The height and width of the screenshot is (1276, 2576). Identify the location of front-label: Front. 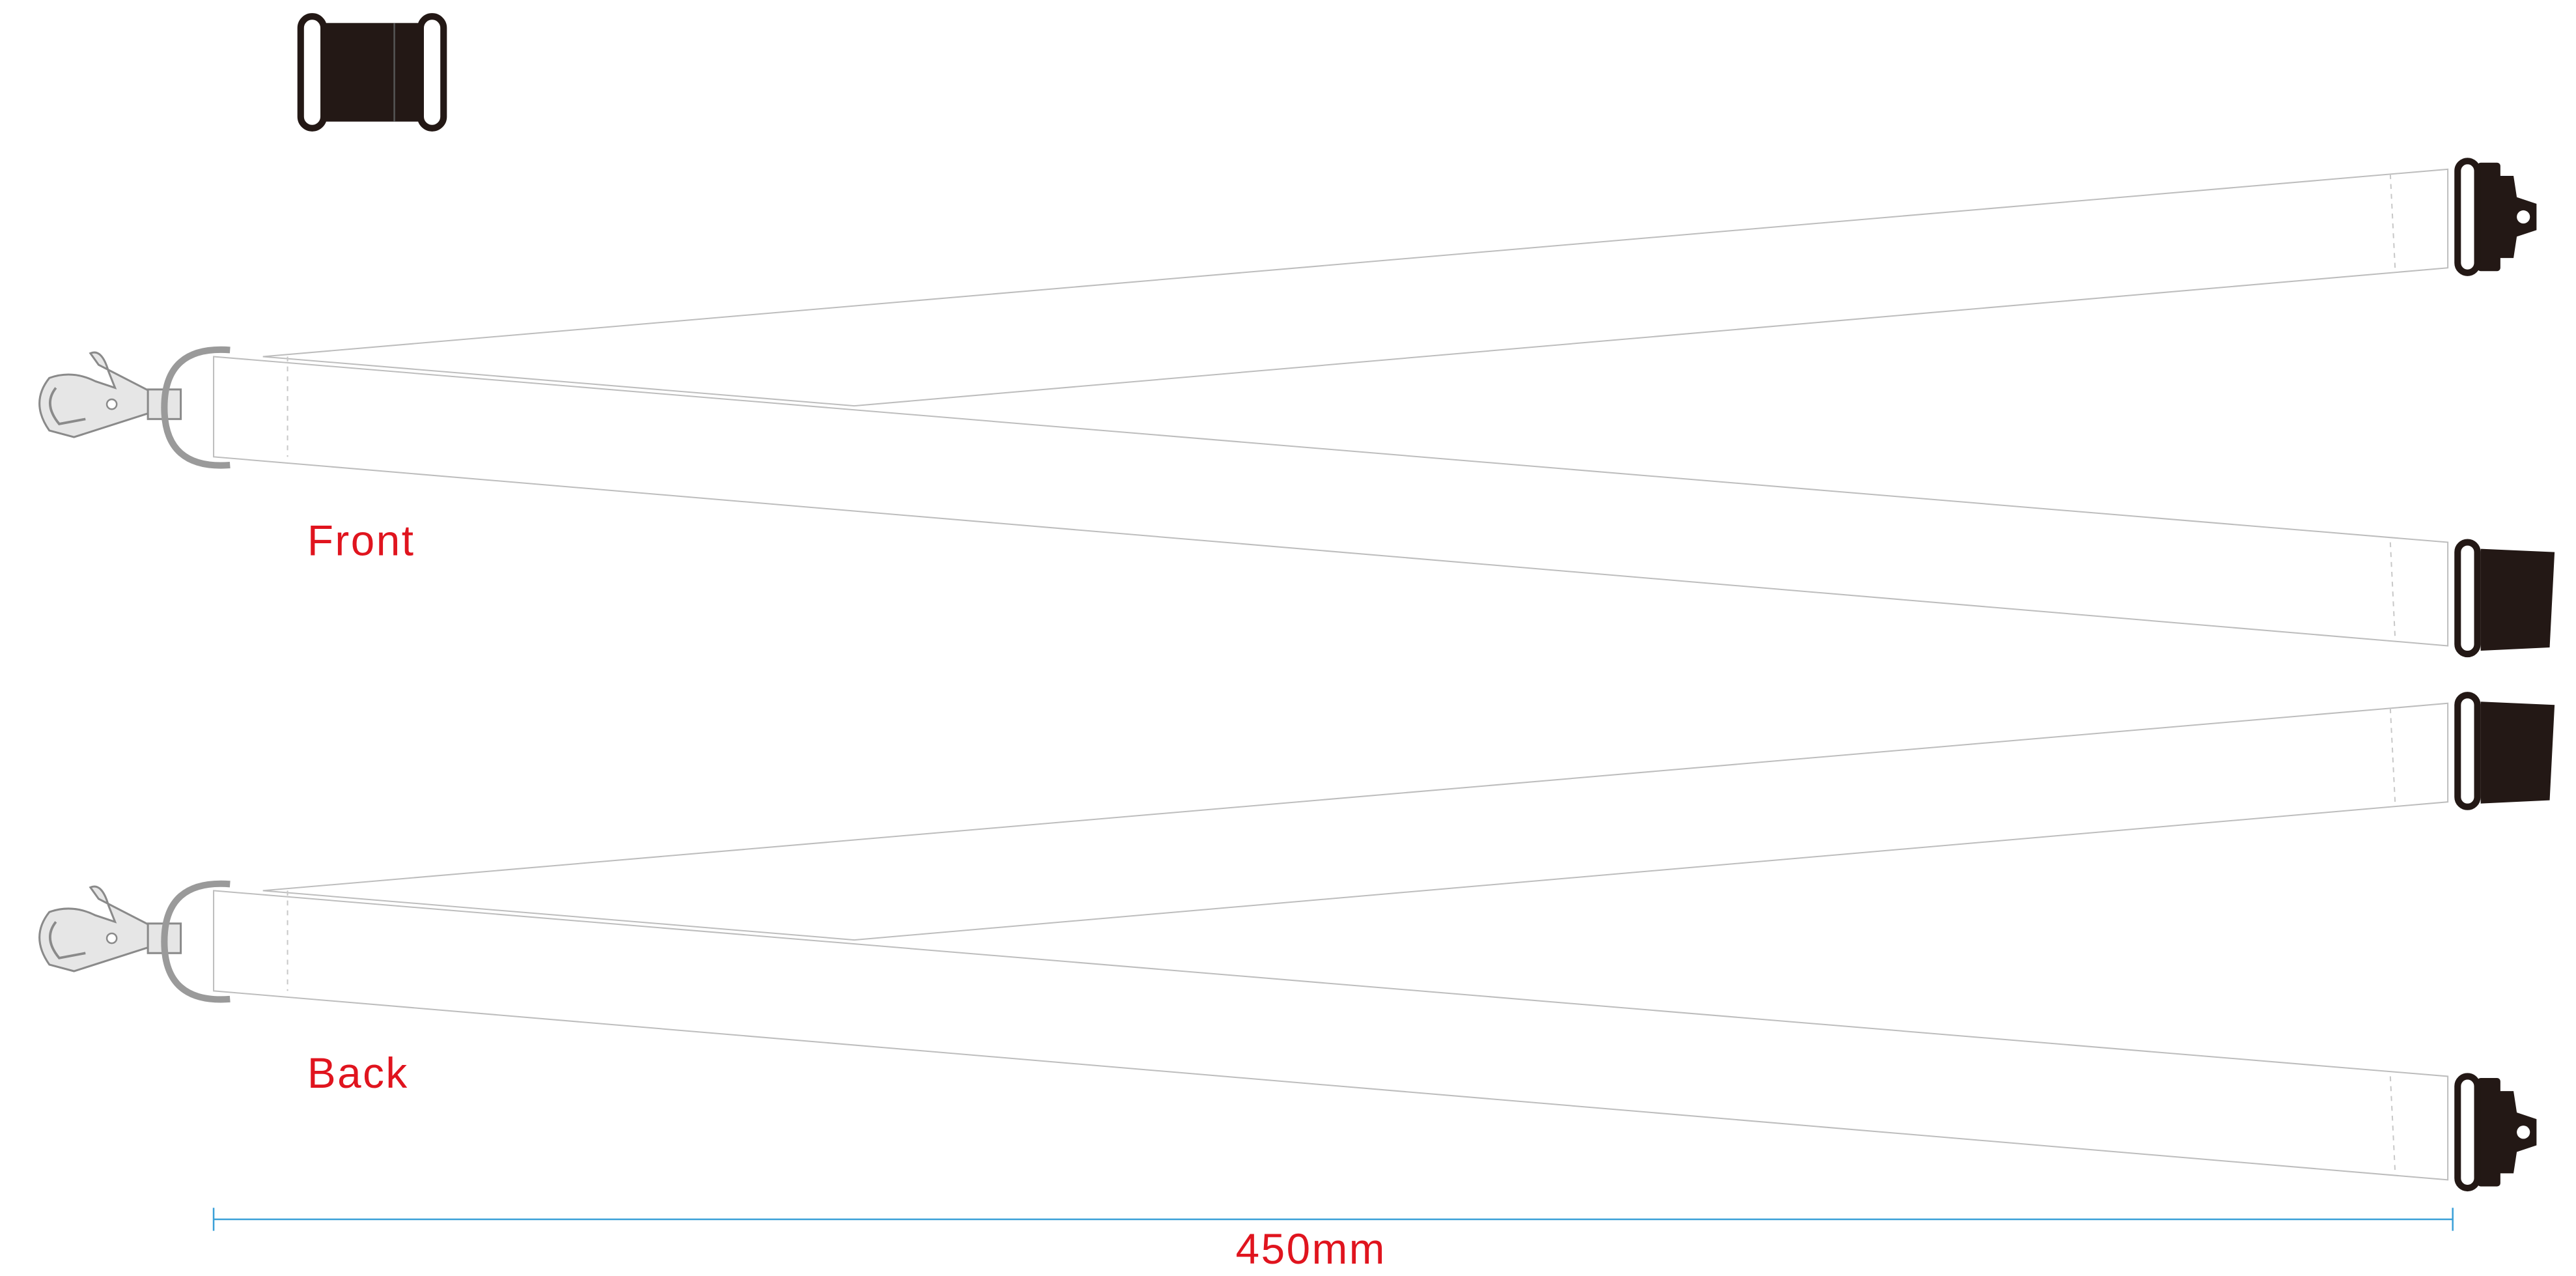
(361, 541).